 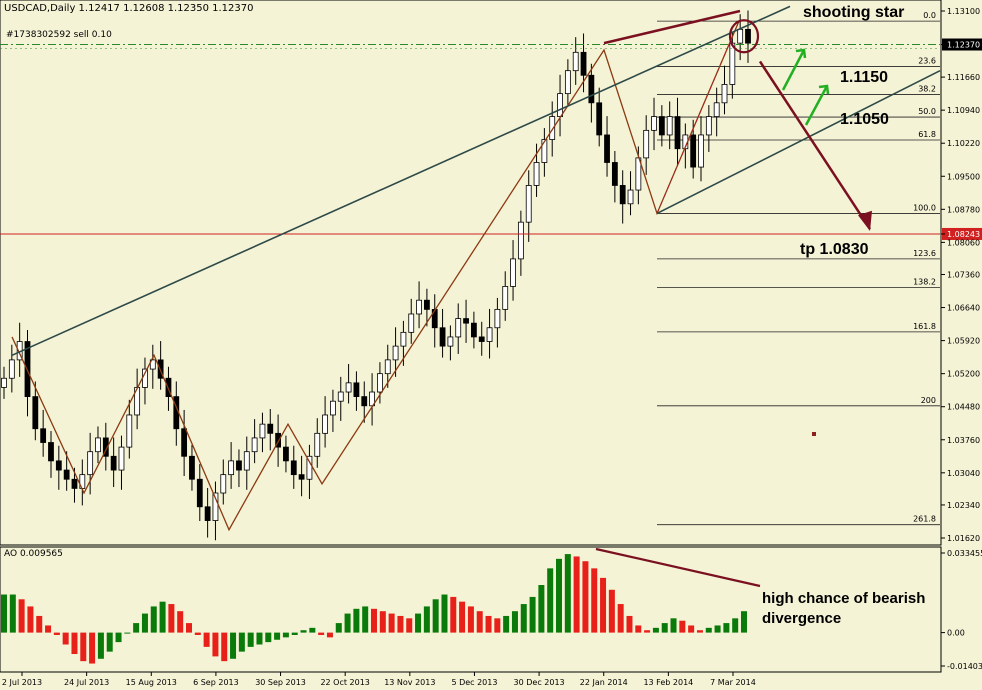 I want to click on price-tick-label: 1.11660, so click(x=963, y=77).